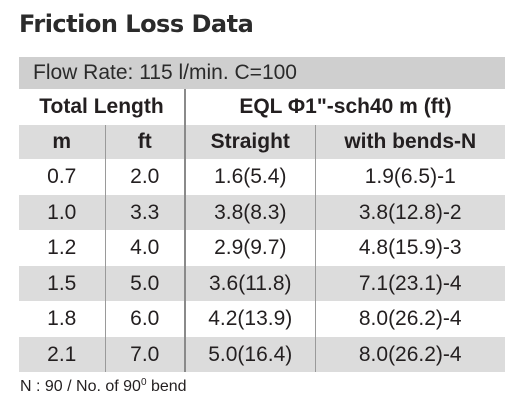 Image resolution: width=523 pixels, height=410 pixels. What do you see at coordinates (250, 212) in the screenshot?
I see `cell-straight: 3.8(8.3)` at bounding box center [250, 212].